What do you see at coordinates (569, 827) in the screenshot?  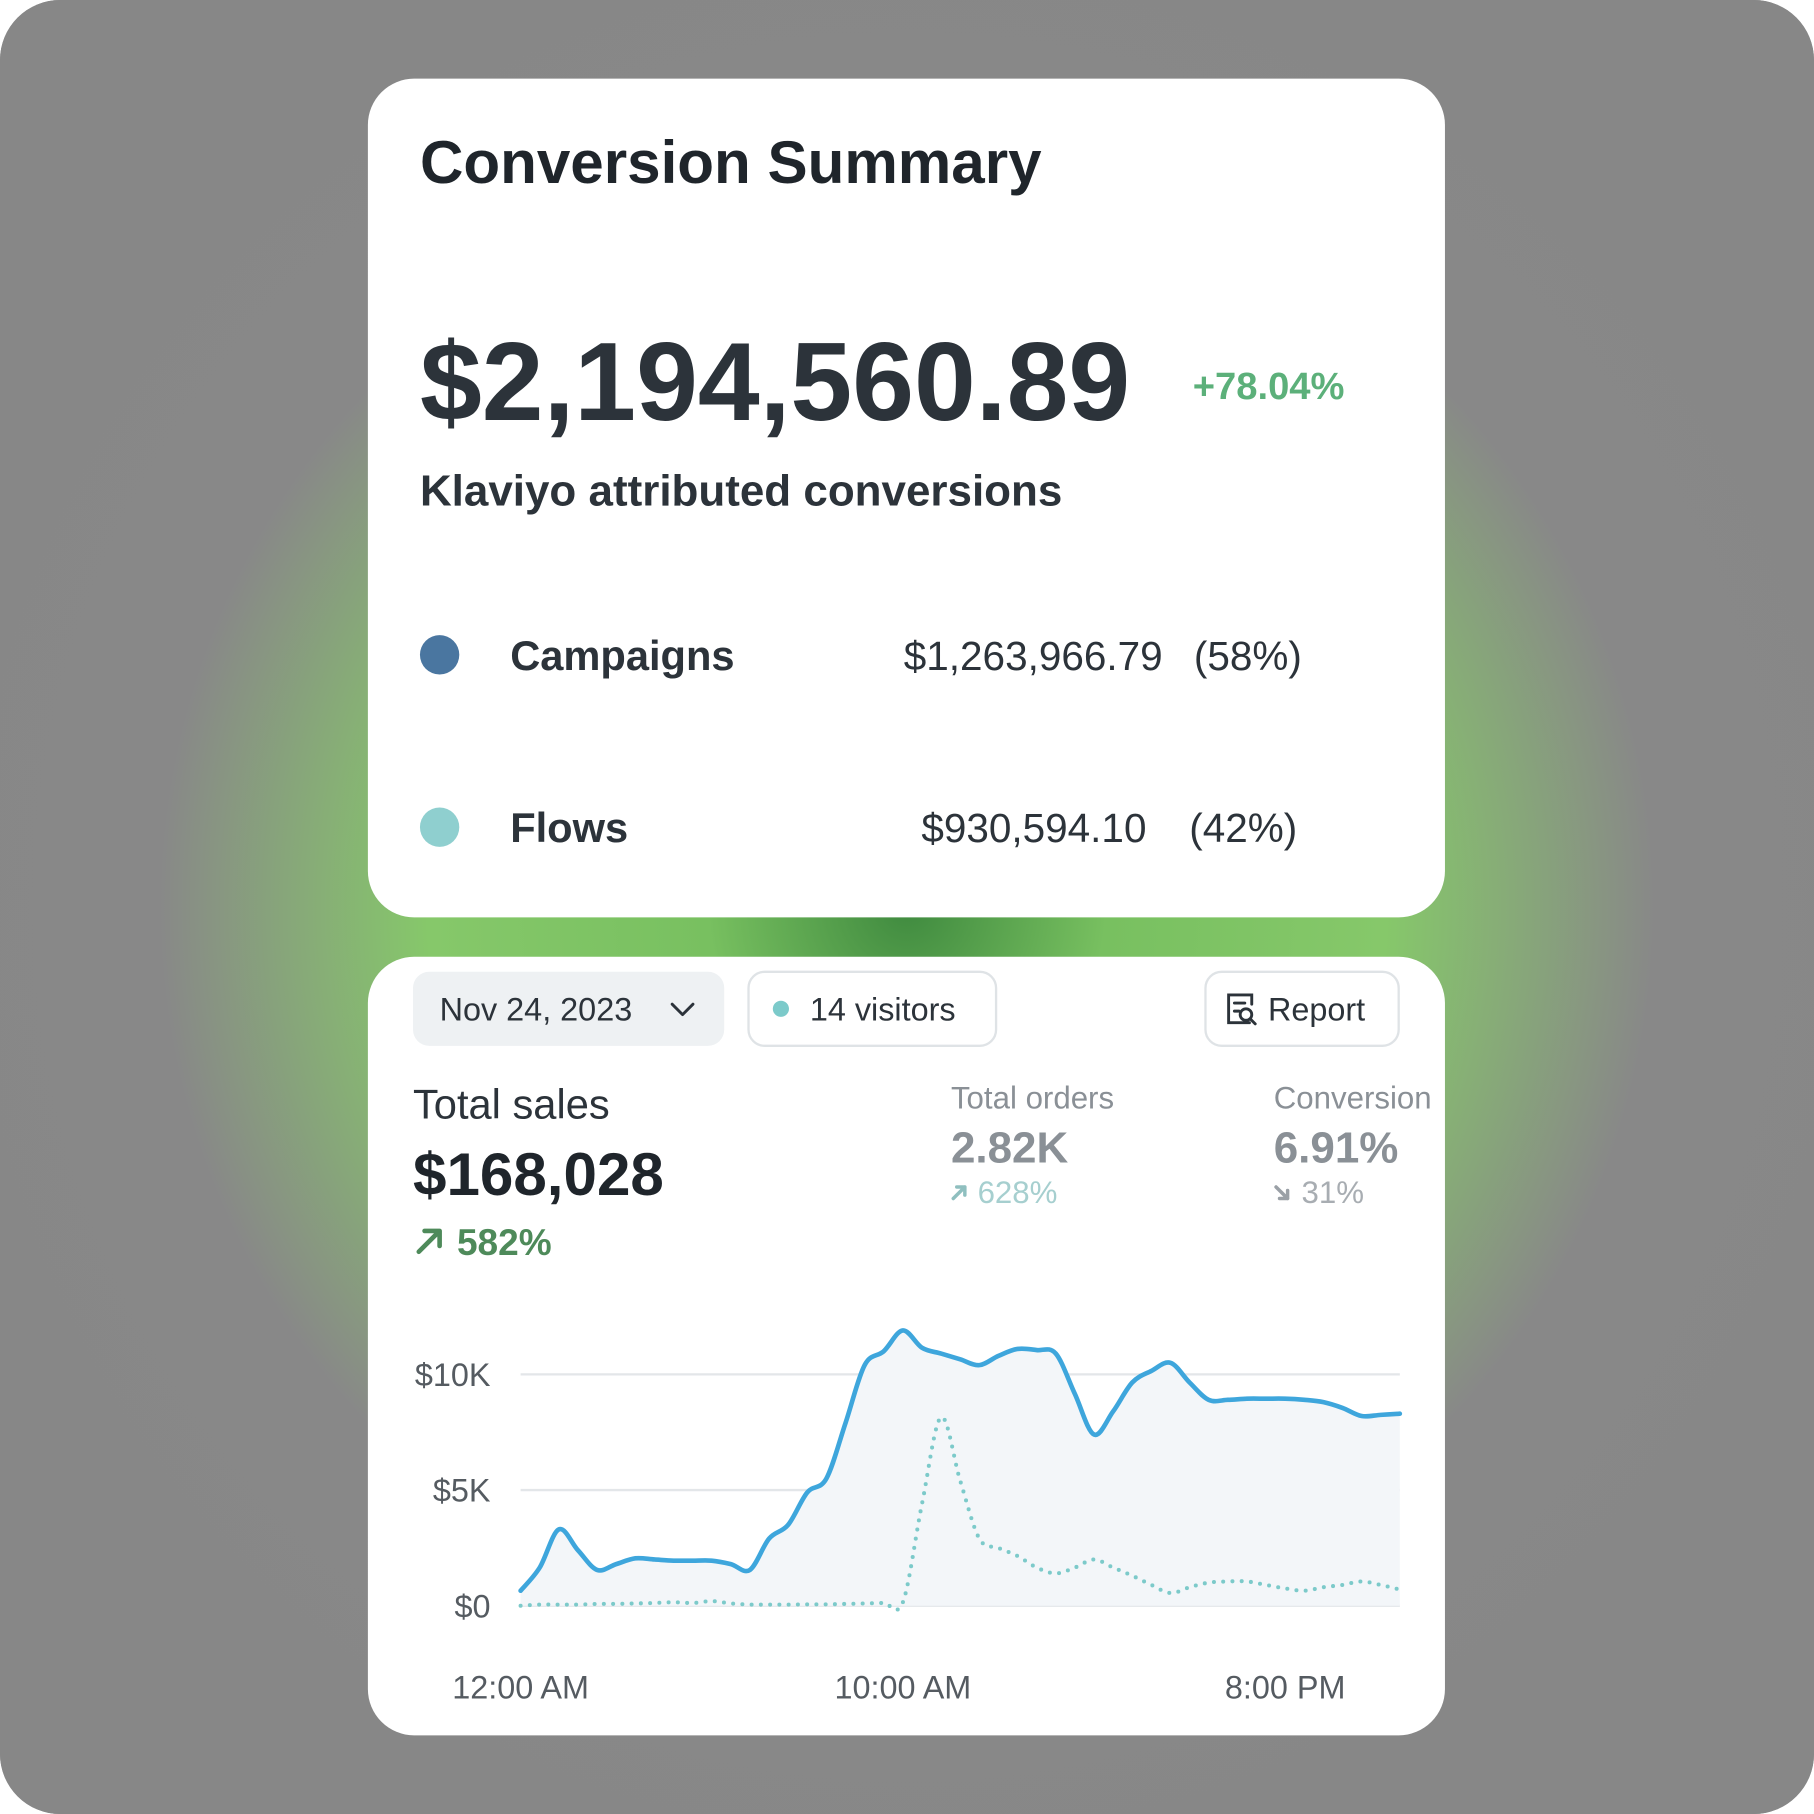 I see `item-name: Flows` at bounding box center [569, 827].